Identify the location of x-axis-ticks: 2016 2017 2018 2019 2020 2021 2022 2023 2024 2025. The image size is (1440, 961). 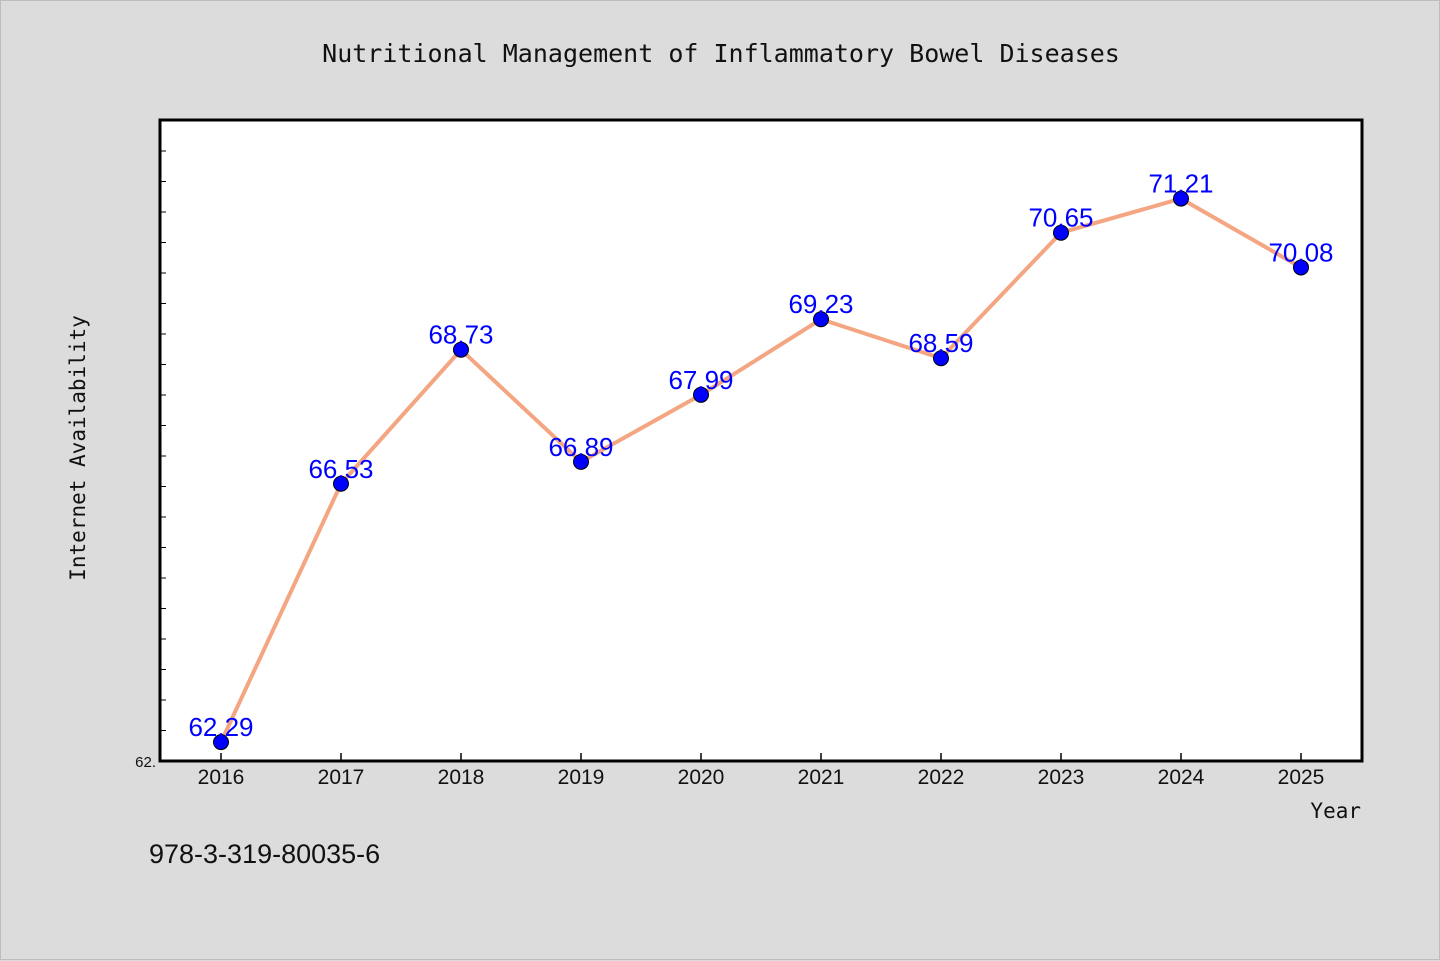
(761, 771).